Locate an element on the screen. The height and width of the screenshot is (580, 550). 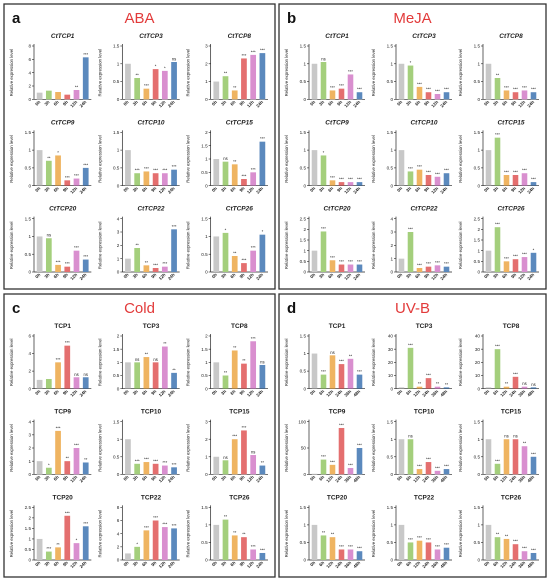
y-tick-label: 3 is located at coordinates (29, 434).